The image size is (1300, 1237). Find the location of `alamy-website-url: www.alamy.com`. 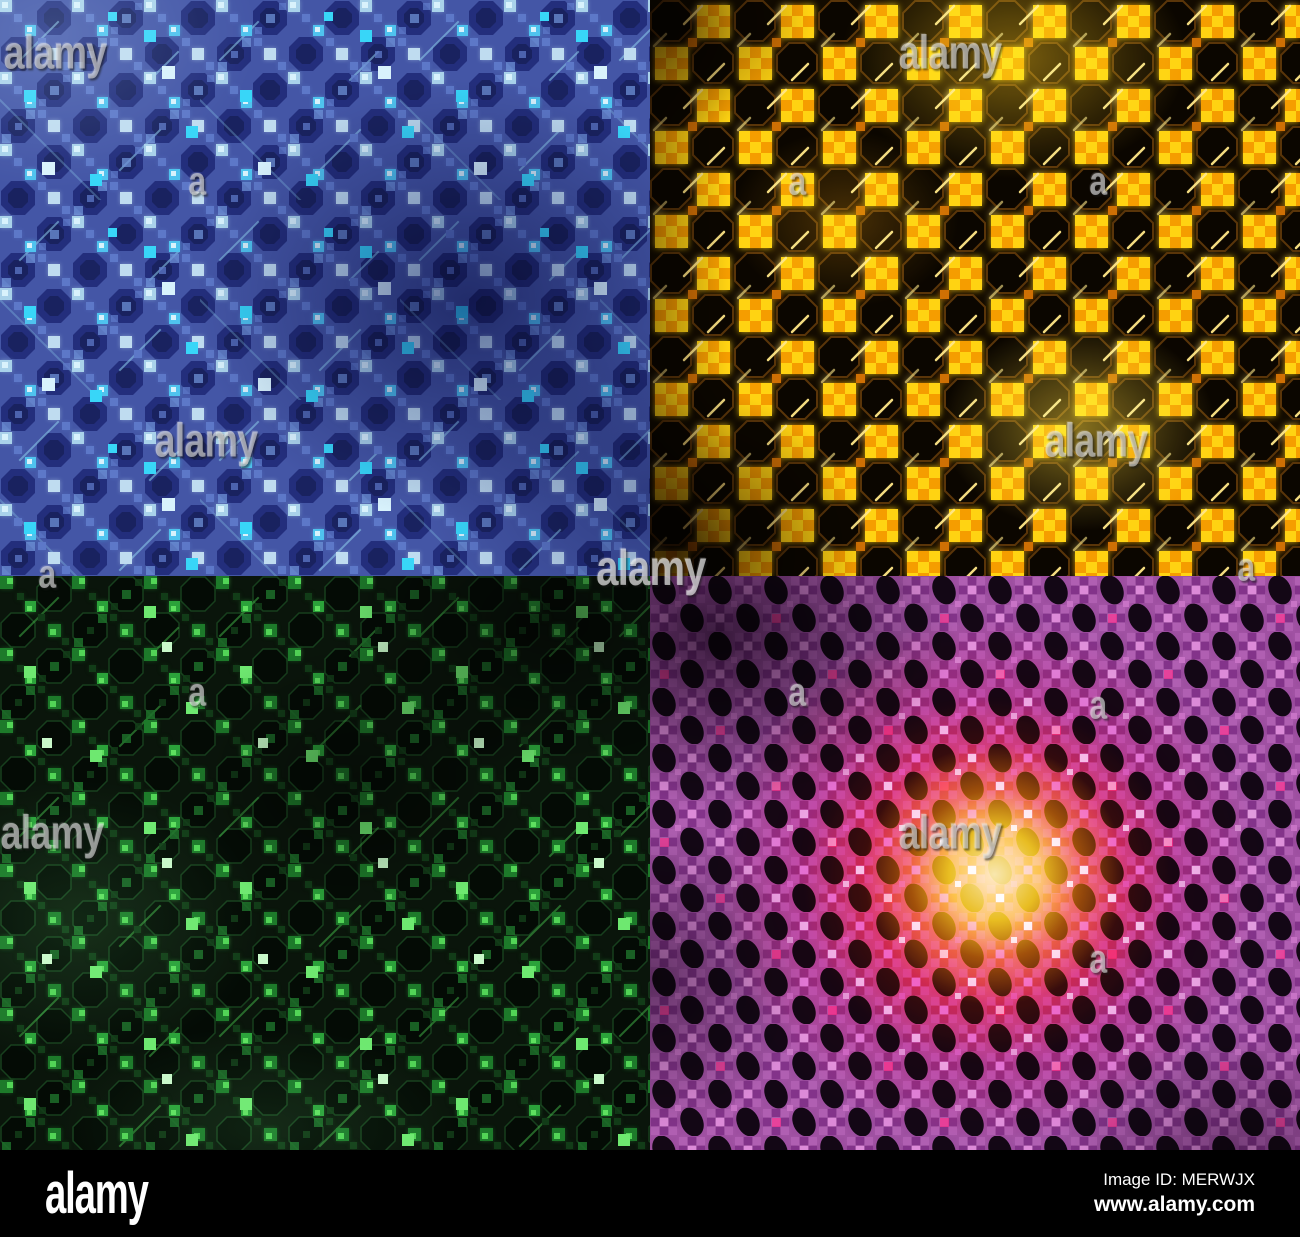

alamy-website-url: www.alamy.com is located at coordinates (1174, 1204).